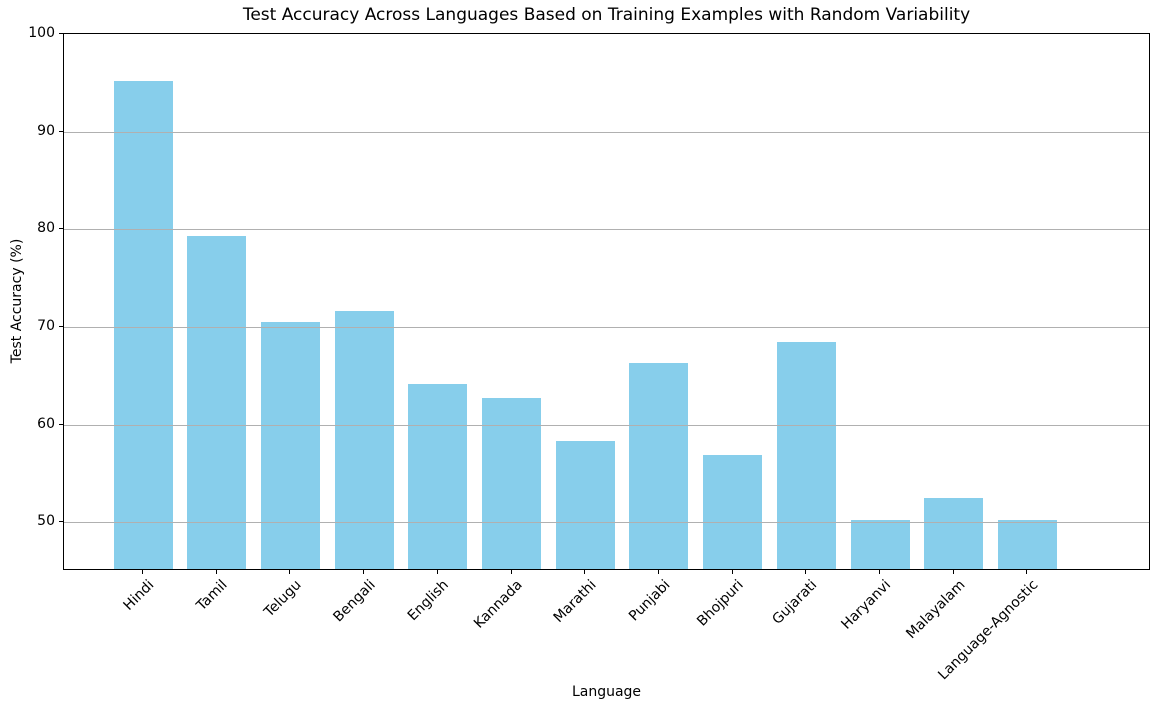 This screenshot has width=1160, height=714. I want to click on bar-gujarati, so click(806, 455).